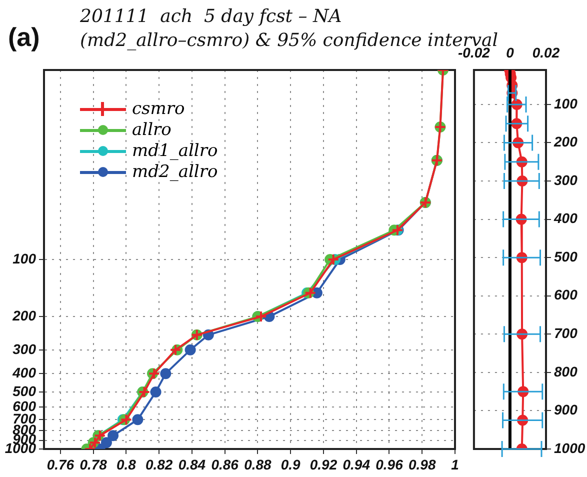 The height and width of the screenshot is (477, 587). What do you see at coordinates (422, 464) in the screenshot?
I see `x-tick-label: 0.98` at bounding box center [422, 464].